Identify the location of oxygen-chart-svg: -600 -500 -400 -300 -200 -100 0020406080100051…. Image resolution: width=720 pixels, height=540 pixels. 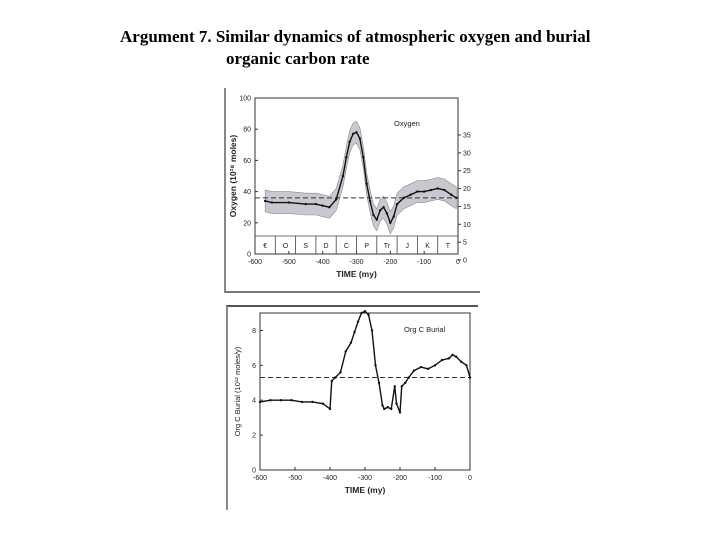
(349, 188).